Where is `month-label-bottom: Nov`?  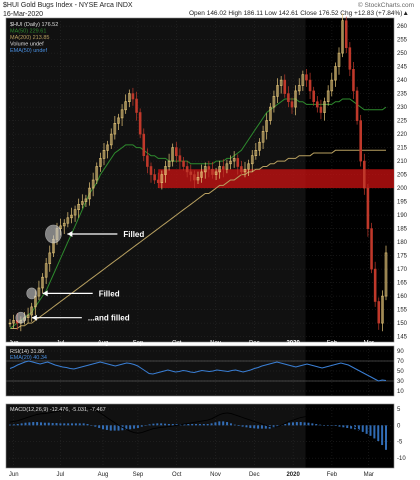
month-label-bottom: Nov is located at coordinates (215, 475).